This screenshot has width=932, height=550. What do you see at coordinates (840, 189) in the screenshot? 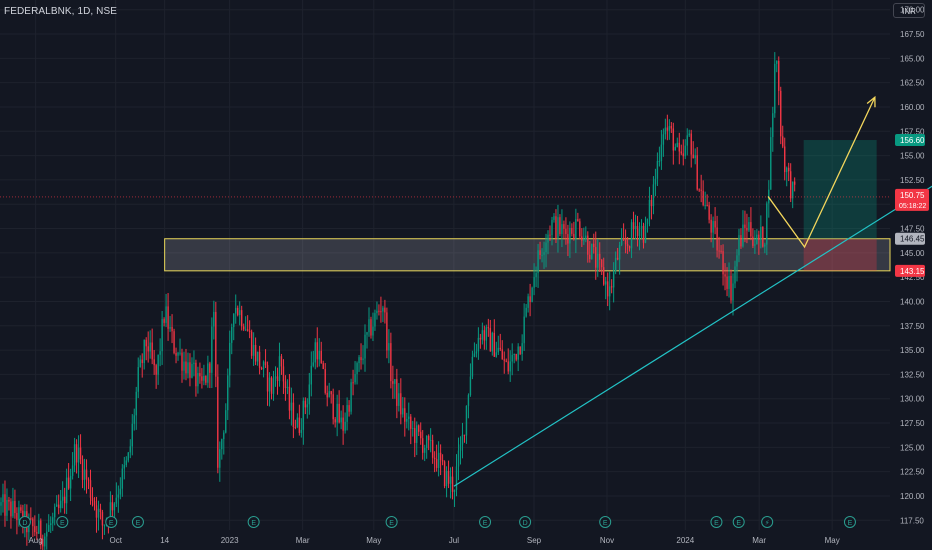
I see `target-zone` at bounding box center [840, 189].